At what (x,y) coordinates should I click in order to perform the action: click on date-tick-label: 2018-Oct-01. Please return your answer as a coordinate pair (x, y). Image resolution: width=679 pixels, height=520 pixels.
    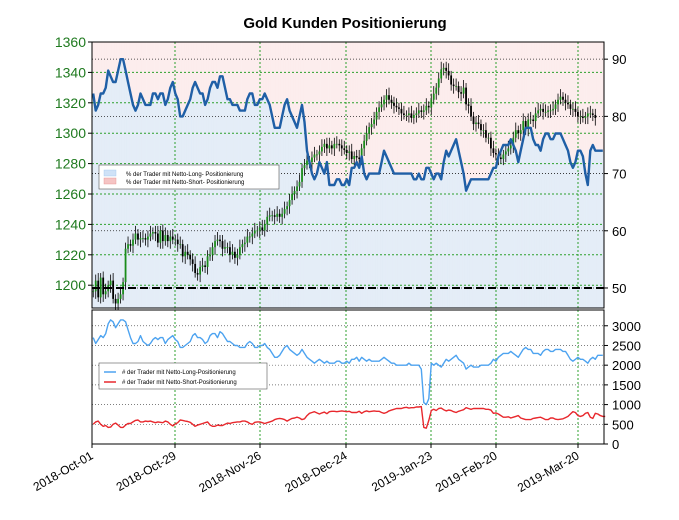
    Looking at the image, I should click on (63, 471).